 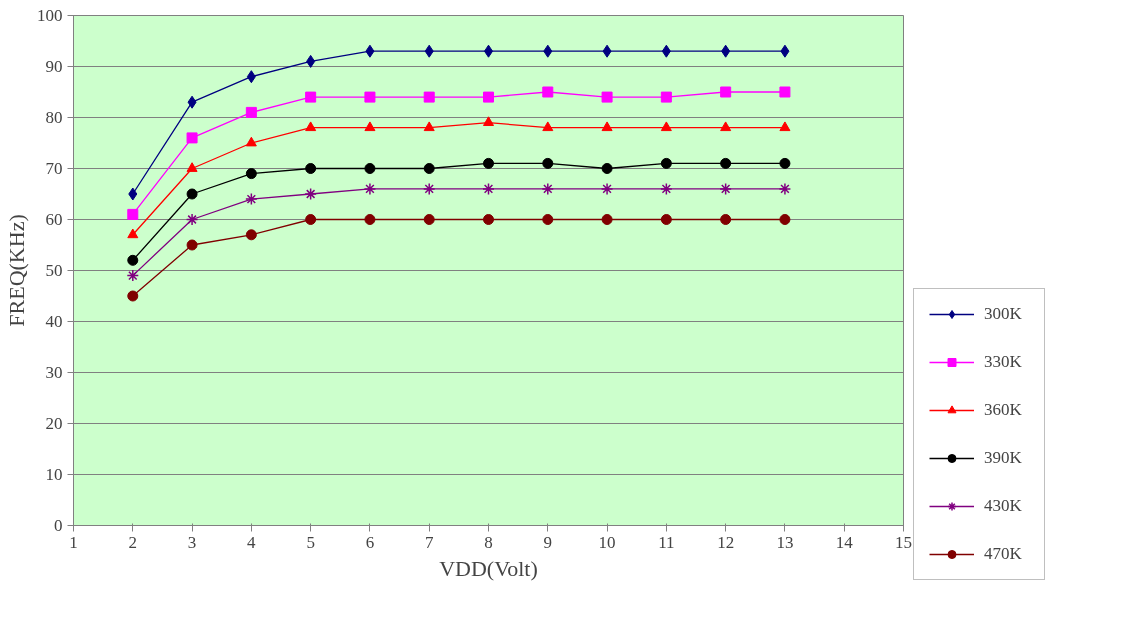 What do you see at coordinates (54, 474) in the screenshot?
I see `y-tick-label: 10` at bounding box center [54, 474].